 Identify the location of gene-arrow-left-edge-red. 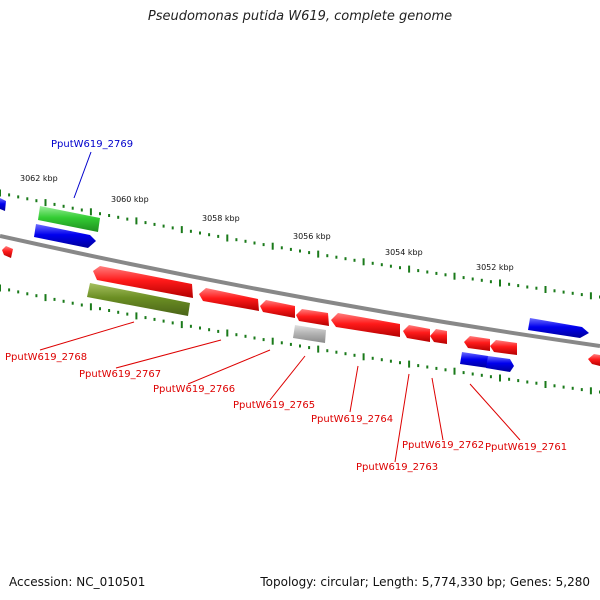
(7, 252).